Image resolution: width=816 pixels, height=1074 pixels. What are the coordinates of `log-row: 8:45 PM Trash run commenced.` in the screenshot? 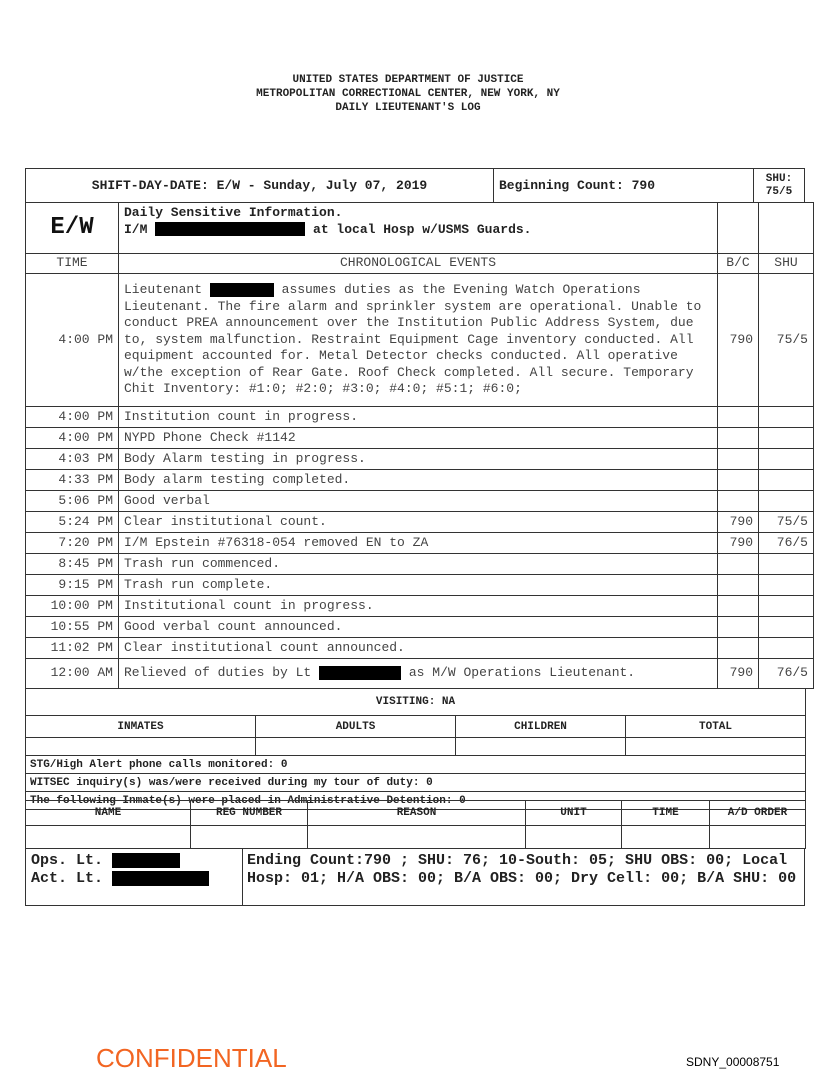 It's located at (419, 564).